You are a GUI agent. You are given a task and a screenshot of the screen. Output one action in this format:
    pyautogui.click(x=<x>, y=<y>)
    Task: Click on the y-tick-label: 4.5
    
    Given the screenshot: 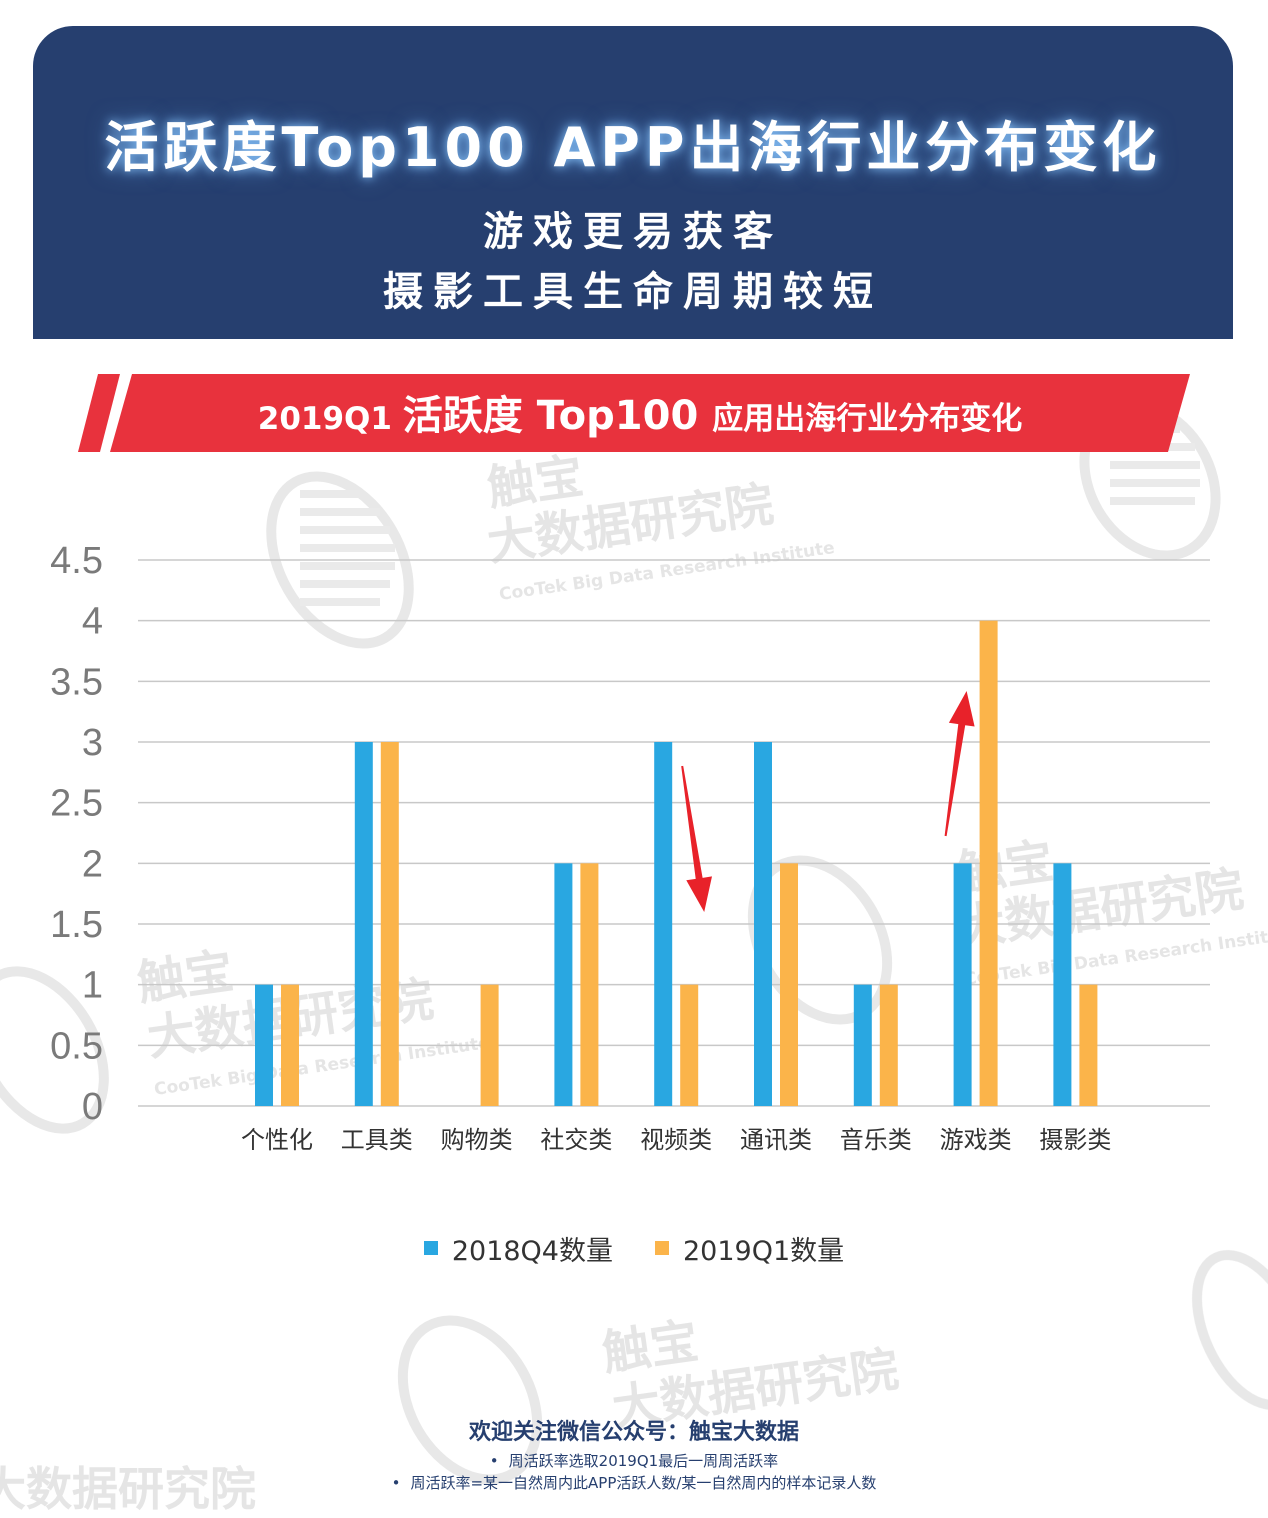 What is the action you would take?
    pyautogui.click(x=76, y=561)
    